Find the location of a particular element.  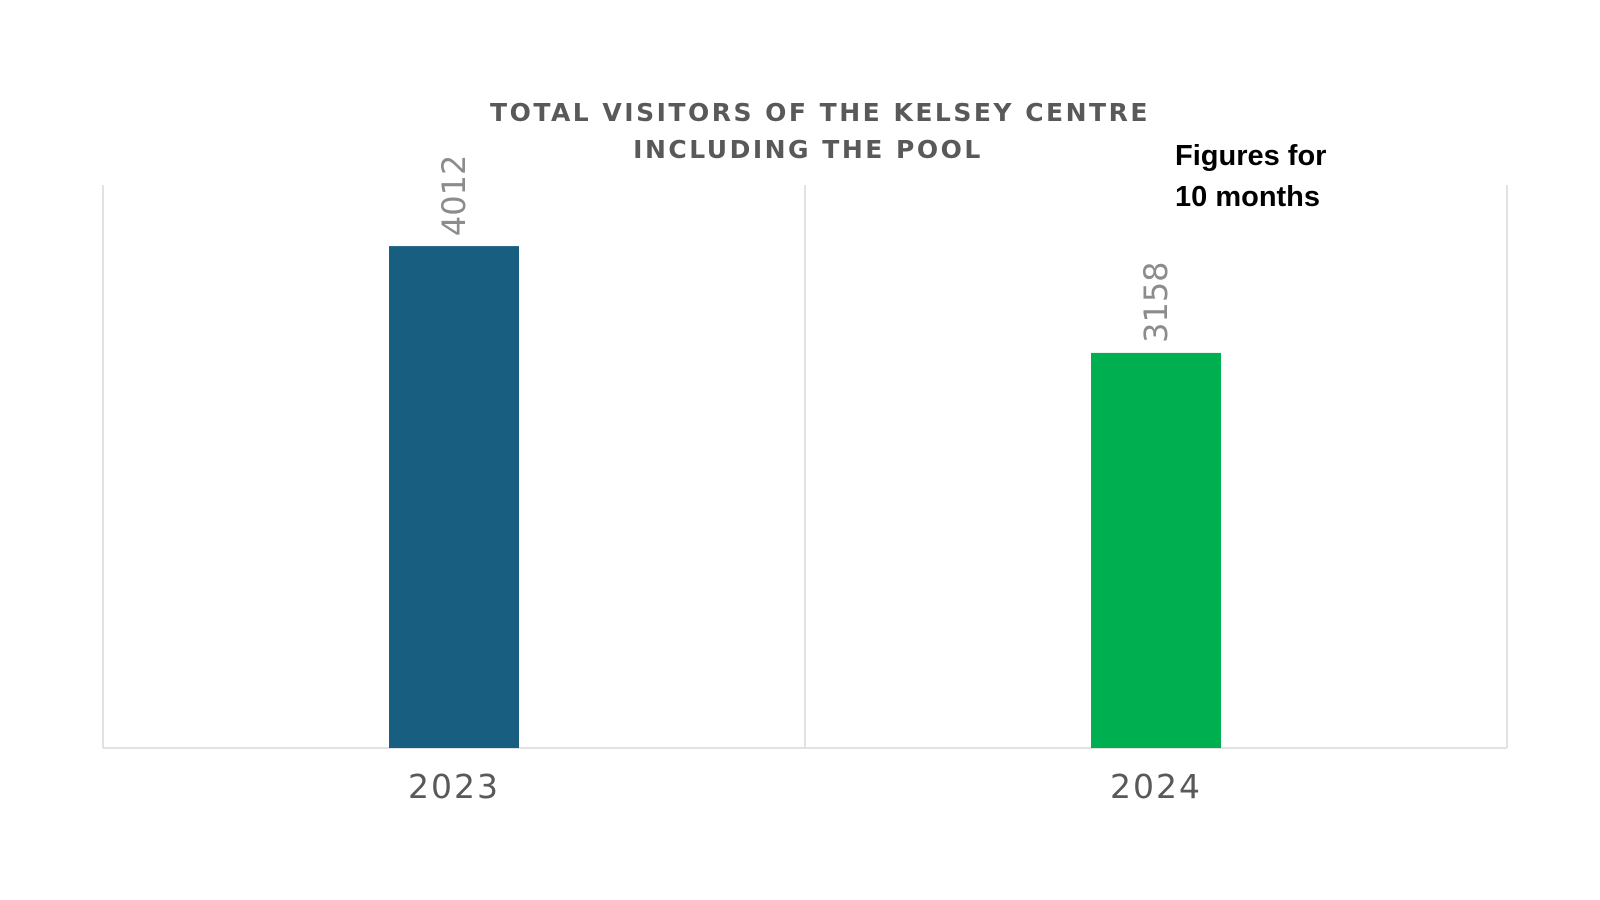

annotation-line-2: 10 months is located at coordinates (1247, 197).